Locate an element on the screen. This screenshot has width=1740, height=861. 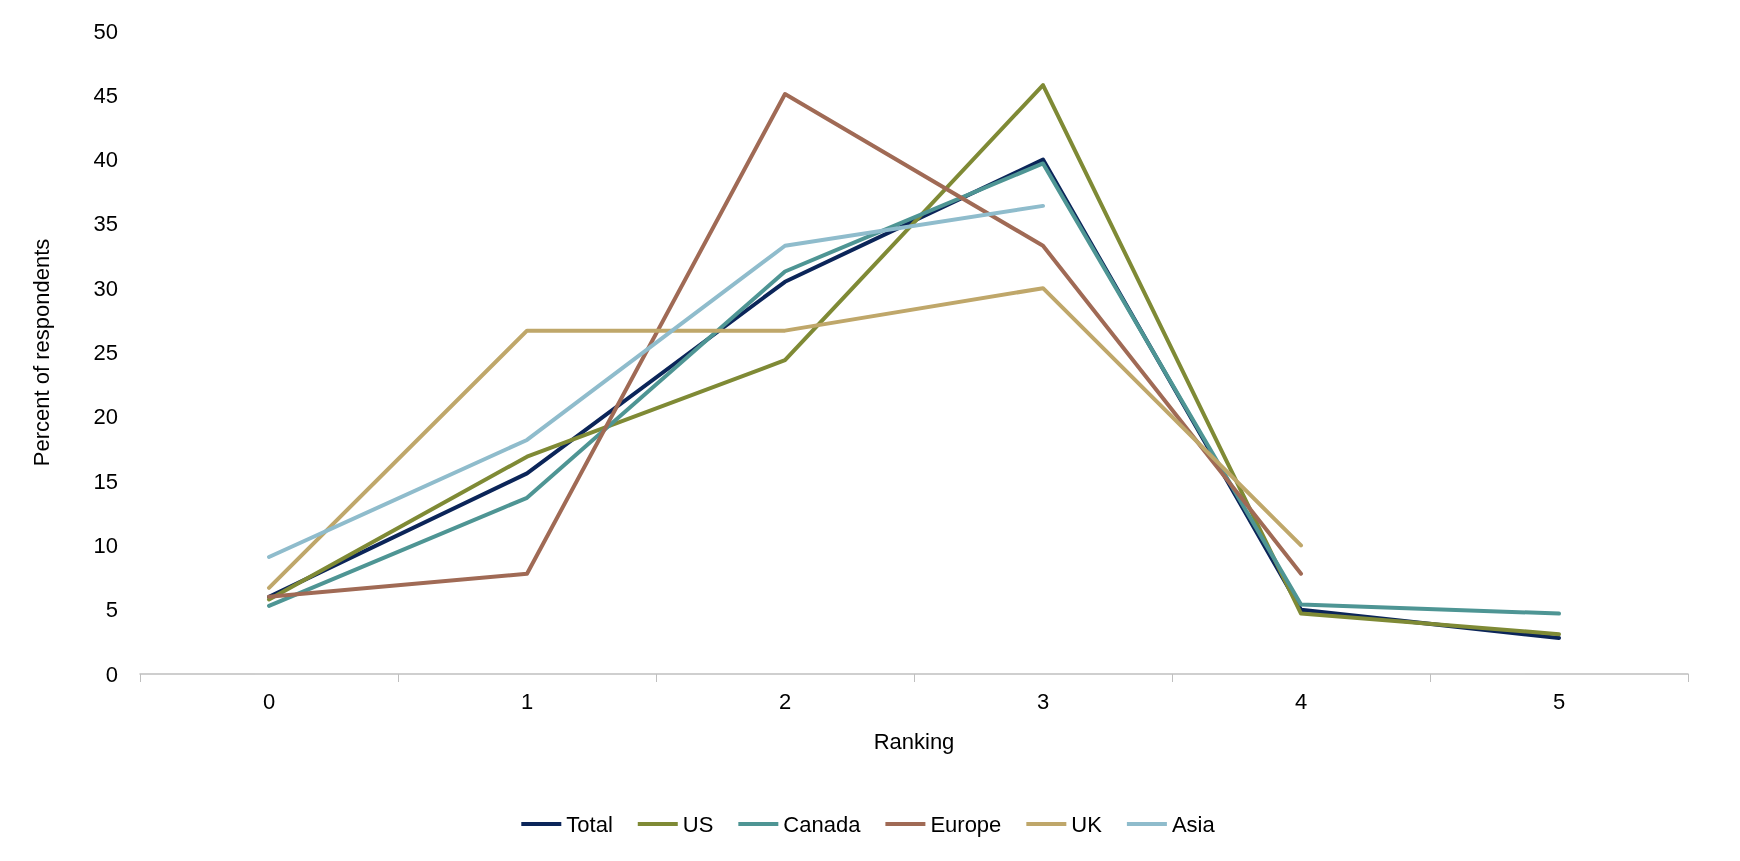
y-tick-label: 5 is located at coordinates (111, 610).